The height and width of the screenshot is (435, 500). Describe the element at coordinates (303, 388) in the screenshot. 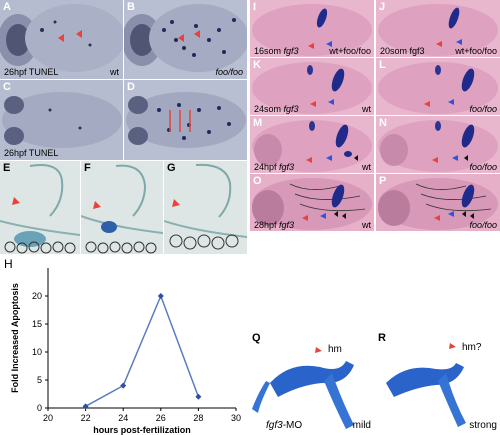

I see `panel-q-image` at that location.